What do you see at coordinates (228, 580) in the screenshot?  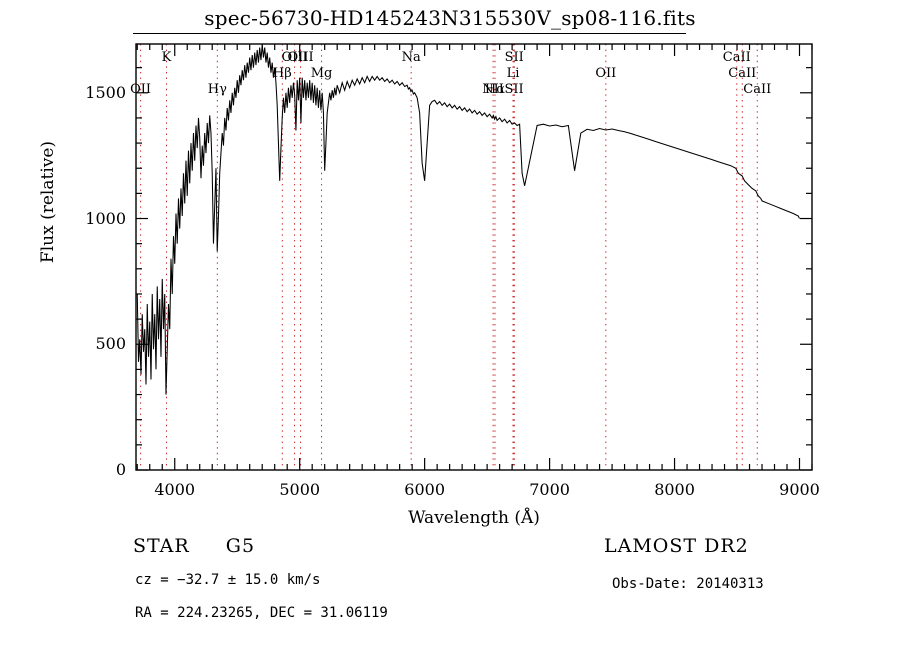 I see `cz-value: cz = −32.7 ± 15.0 km/s` at bounding box center [228, 580].